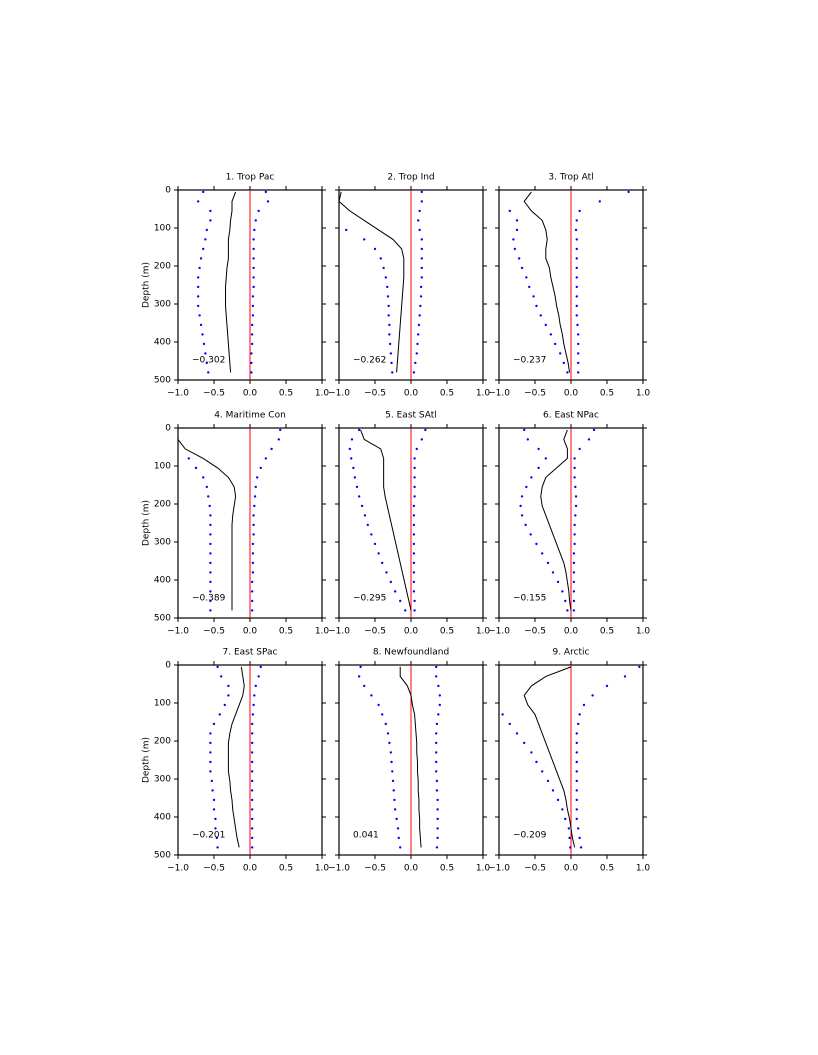 Image resolution: width=818 pixels, height=1055 pixels. What do you see at coordinates (570, 178) in the screenshot?
I see `panel-title: 3. Trop Atl` at bounding box center [570, 178].